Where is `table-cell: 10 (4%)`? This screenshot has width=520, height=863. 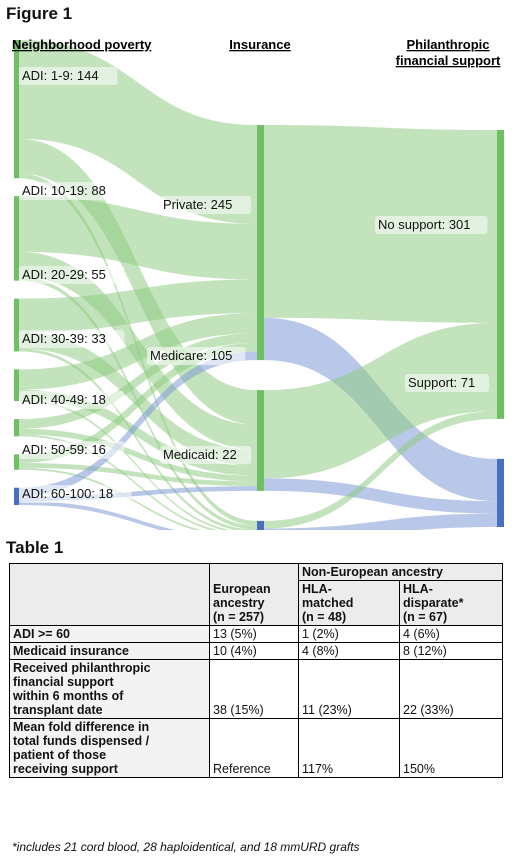 table-cell: 10 (4%) is located at coordinates (254, 651).